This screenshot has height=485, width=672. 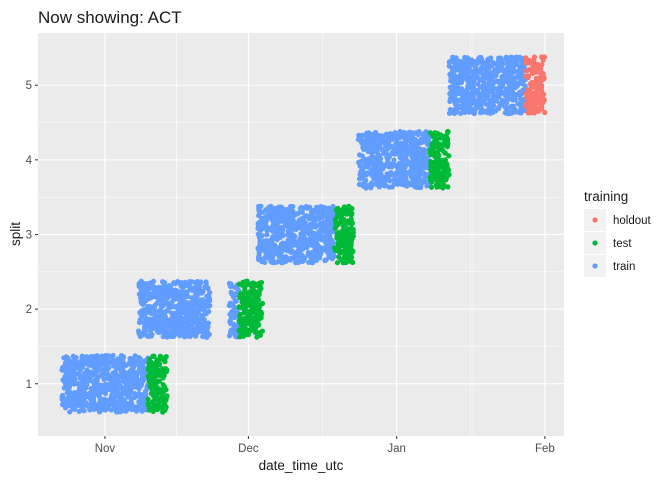 What do you see at coordinates (29, 86) in the screenshot?
I see `y-tick-label: 5` at bounding box center [29, 86].